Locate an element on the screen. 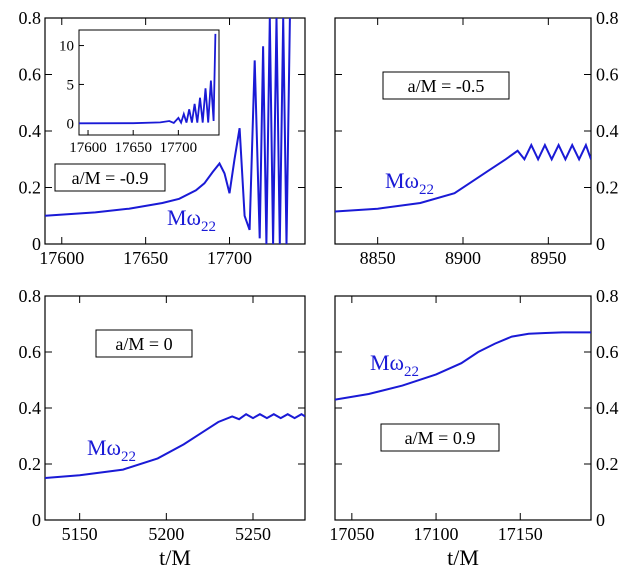 This screenshot has width=627, height=572. x-tick-label: 5200 is located at coordinates (166, 534).